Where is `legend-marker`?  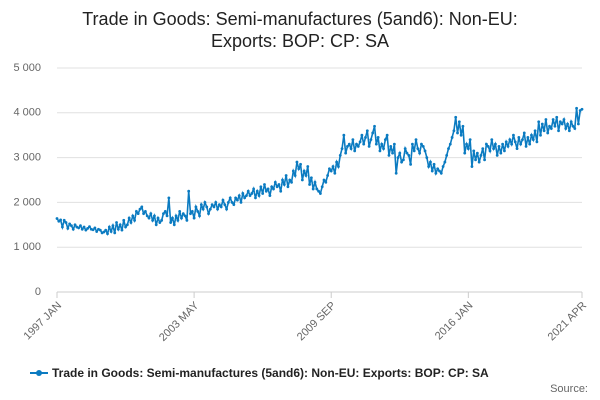
legend-marker is located at coordinates (39, 373).